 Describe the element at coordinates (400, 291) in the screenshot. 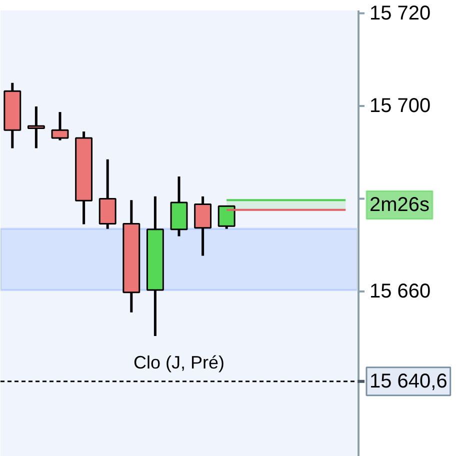

I see `y-tick-label: 15 660` at that location.